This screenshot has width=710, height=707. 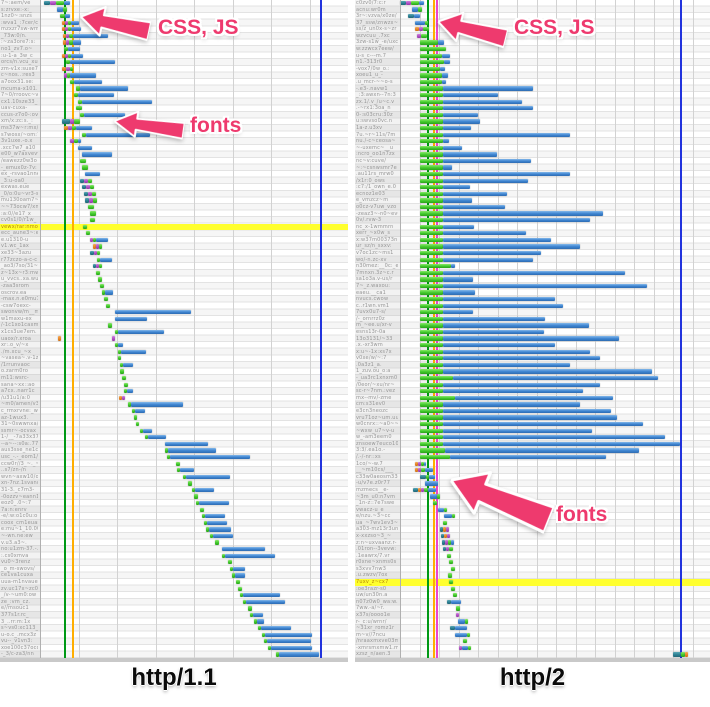 I want to click on row-label: 0v/.rvw-3, so click(x=369, y=220).